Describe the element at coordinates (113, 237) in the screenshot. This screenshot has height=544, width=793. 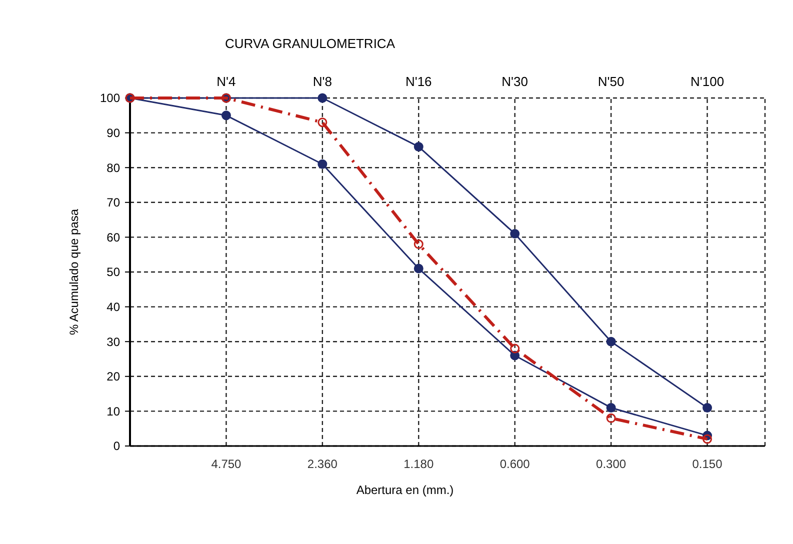
I see `y-tick-label: 60` at that location.